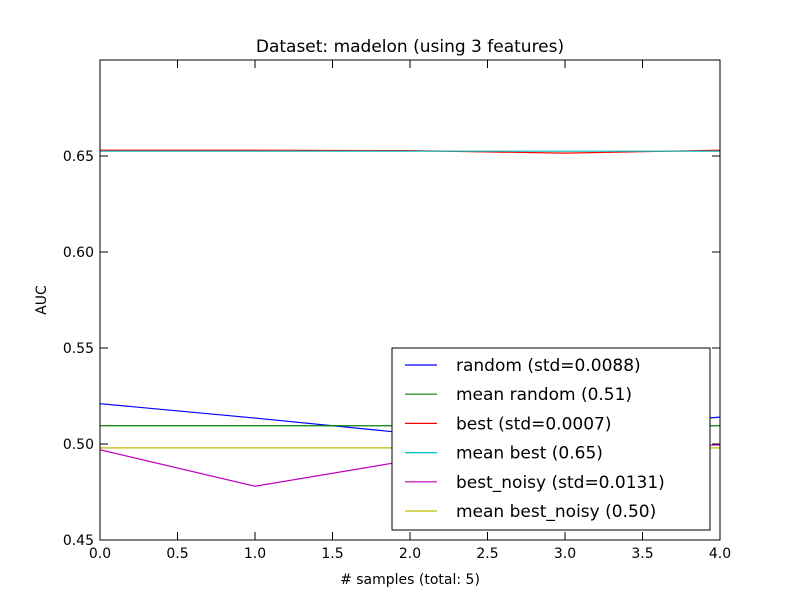 The width and height of the screenshot is (800, 605). Describe the element at coordinates (410, 580) in the screenshot. I see `x-axis-title: # samples (total: 5)` at that location.